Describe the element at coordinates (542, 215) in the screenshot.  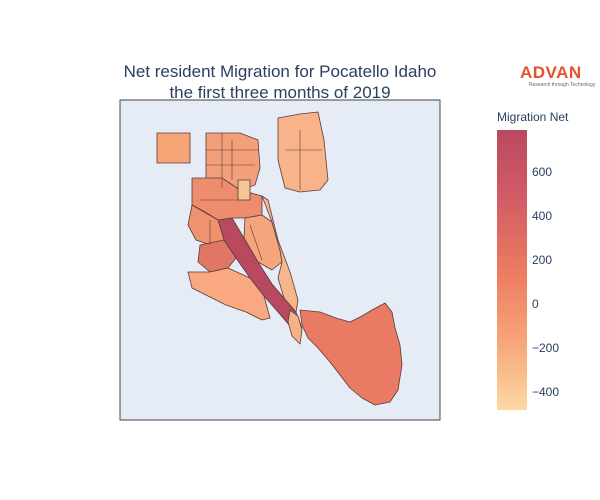
I see `colorbar-tick-400: 400` at that location.